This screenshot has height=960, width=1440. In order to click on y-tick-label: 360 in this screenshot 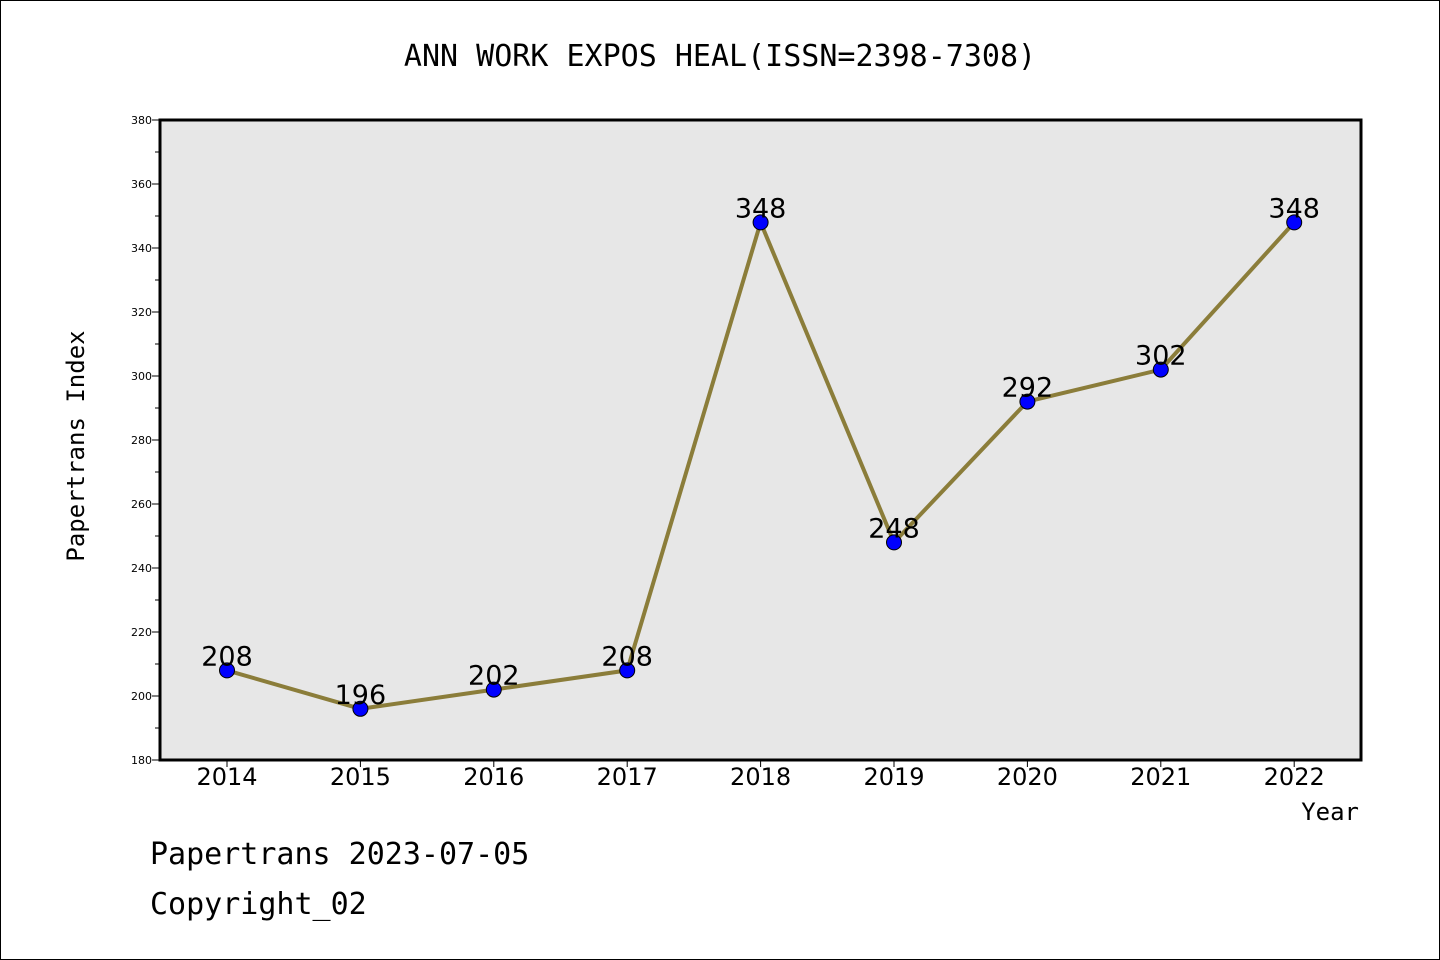, I will do `click(141, 184)`.